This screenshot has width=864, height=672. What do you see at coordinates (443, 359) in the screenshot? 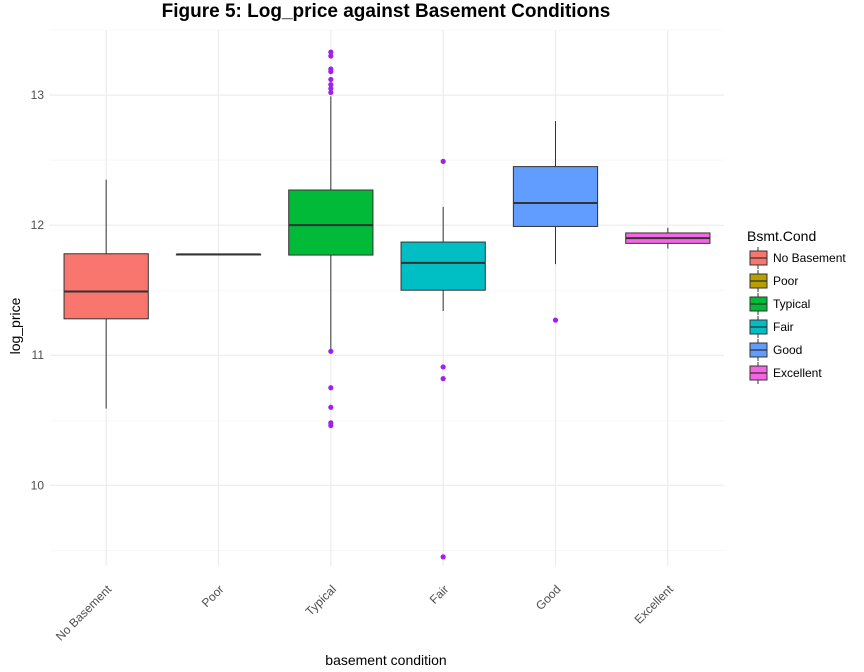
I see `box-fair` at bounding box center [443, 359].